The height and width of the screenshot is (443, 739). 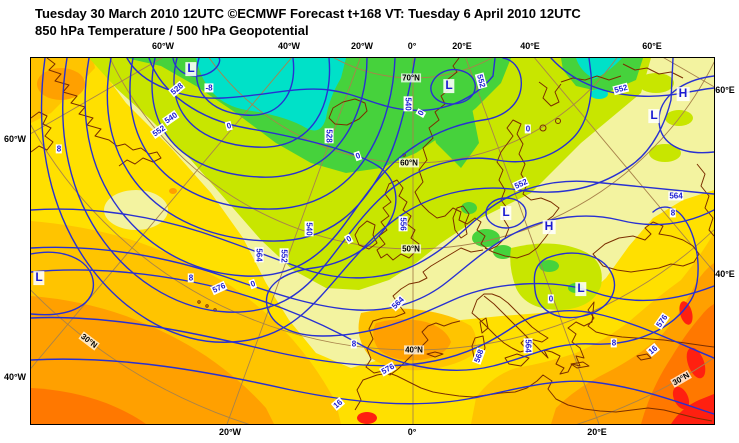 What do you see at coordinates (15, 139) in the screenshot?
I see `axis-label-left: 60°W` at bounding box center [15, 139].